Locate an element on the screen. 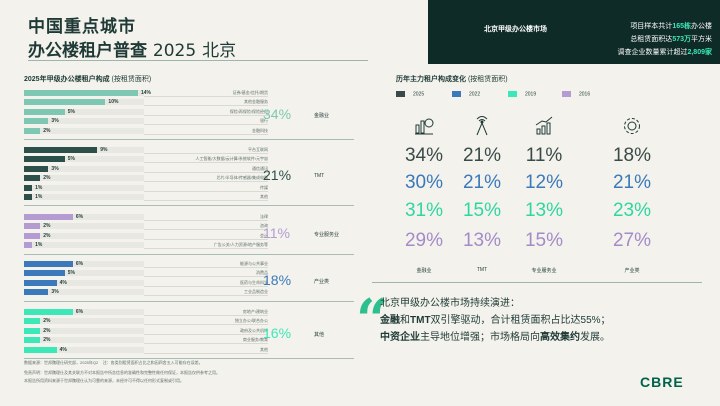 This screenshot has height=406, width=720. legend-item: 2022 is located at coordinates (466, 94).